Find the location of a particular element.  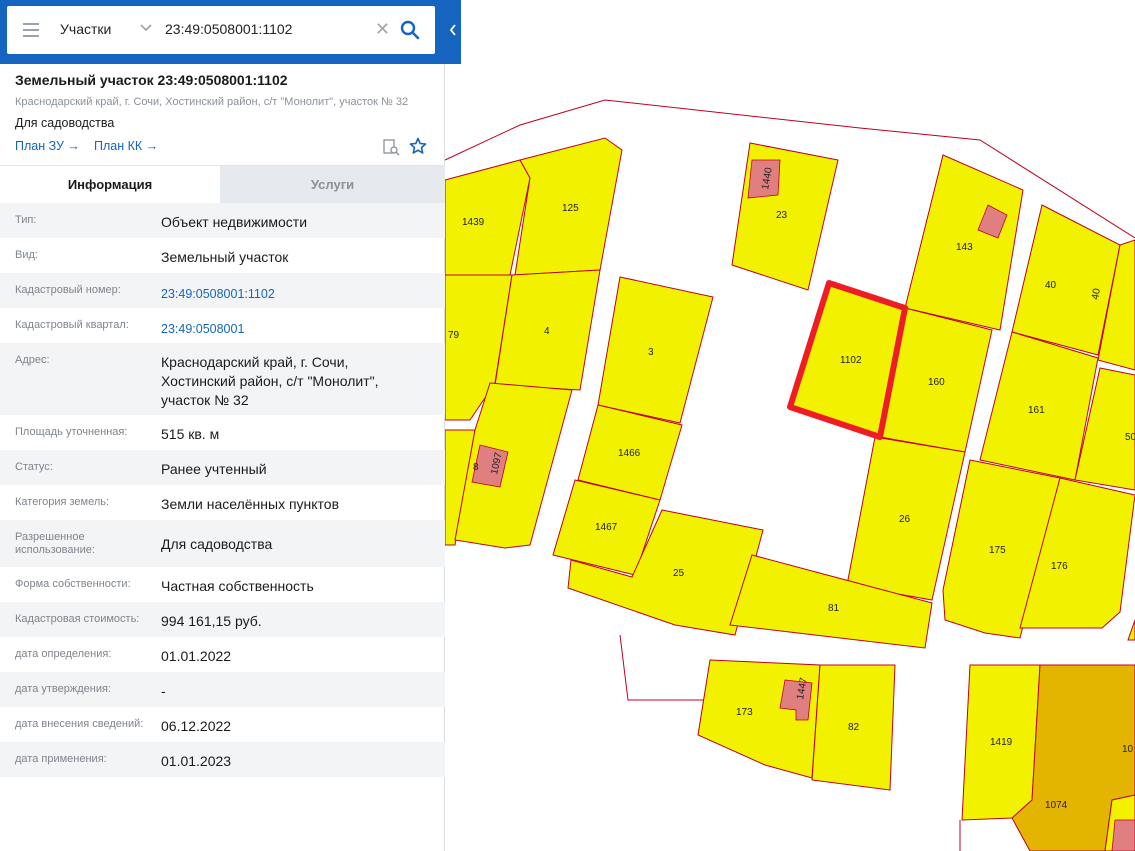

info-row: Тип: Объект недвижимости is located at coordinates (222, 220).